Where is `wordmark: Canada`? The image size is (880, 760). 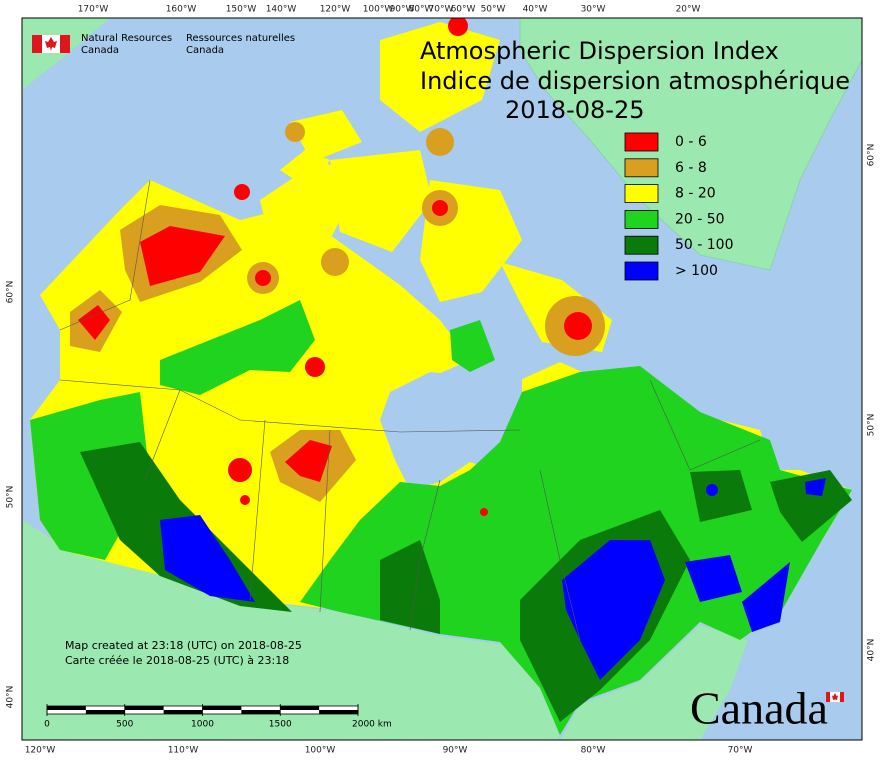
wordmark: Canada is located at coordinates (759, 708).